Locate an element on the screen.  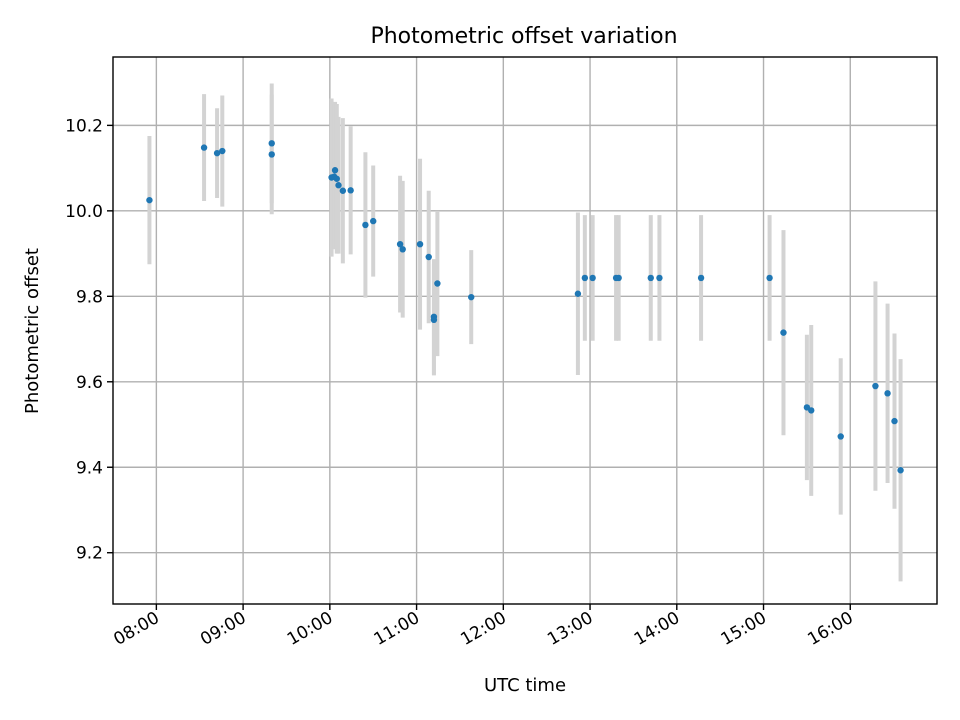
y-tick-label: 10.0 is located at coordinates (84, 212).